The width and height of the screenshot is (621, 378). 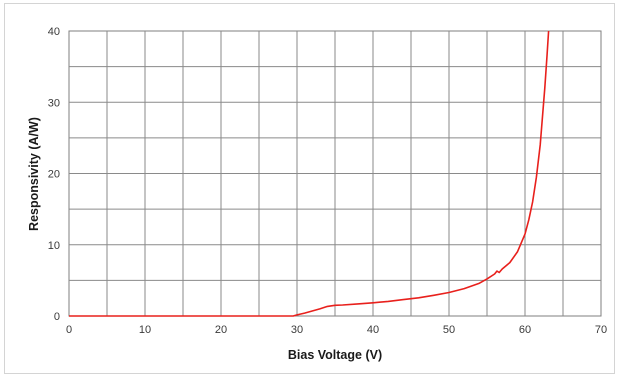 What do you see at coordinates (54, 103) in the screenshot?
I see `y-tick-label: 30` at bounding box center [54, 103].